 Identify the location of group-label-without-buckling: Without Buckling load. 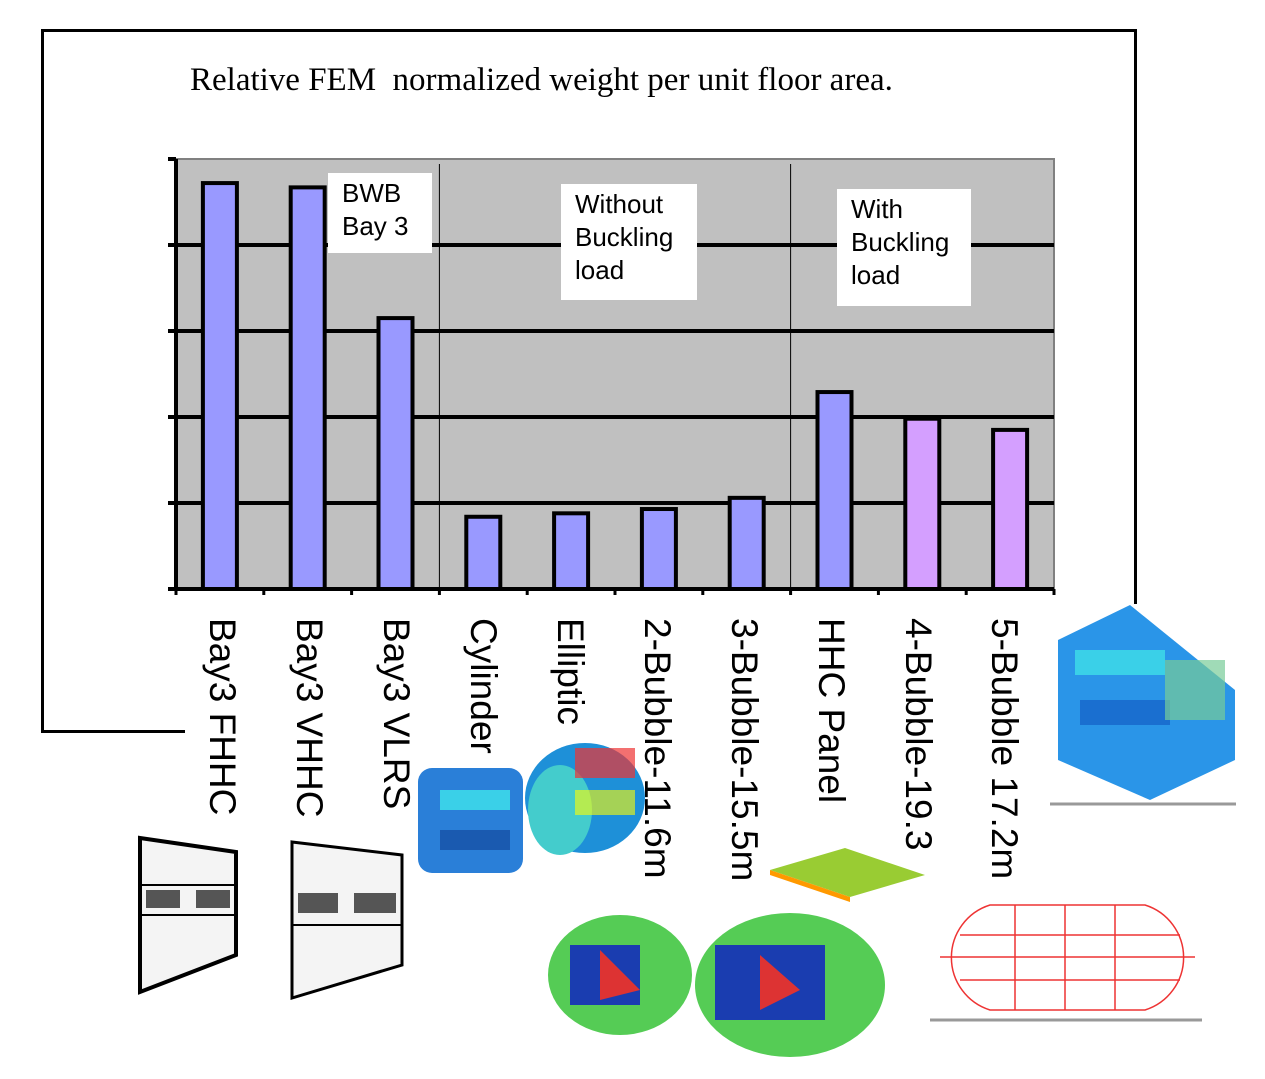
(629, 242).